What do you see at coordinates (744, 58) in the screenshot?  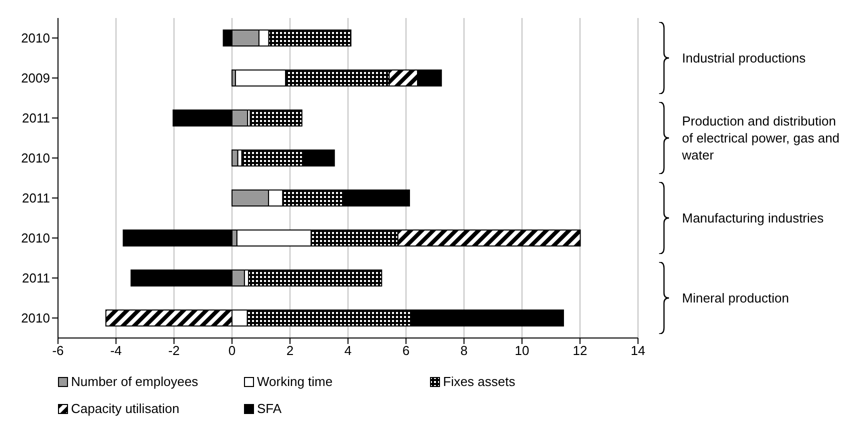 I see `text: Industrial productions` at bounding box center [744, 58].